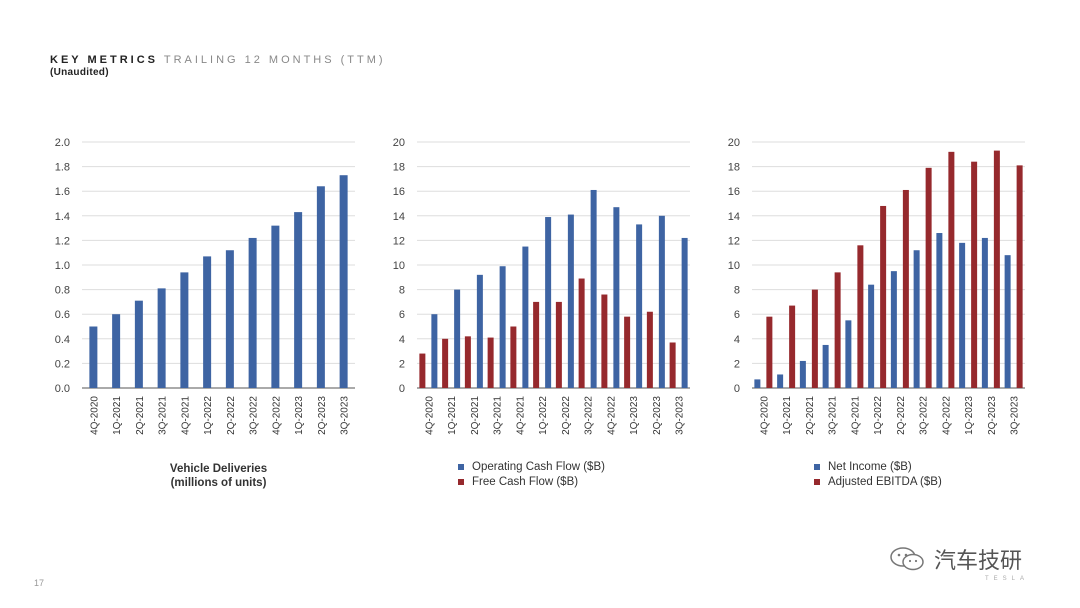  Describe the element at coordinates (218, 469) in the screenshot. I see `x-axis-label: Vehicle Deliveries` at that location.